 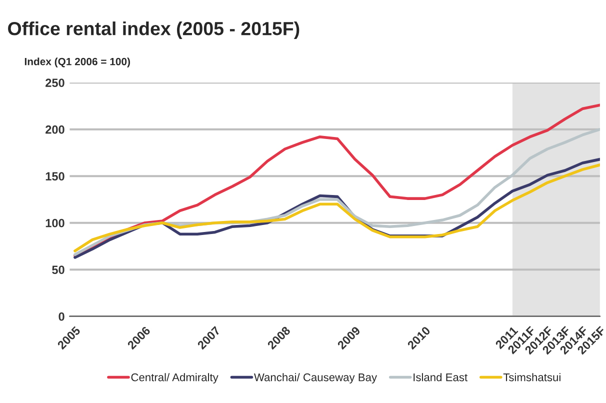 I want to click on legend-label: Wanchai/ Causeway Bay, so click(x=316, y=378).